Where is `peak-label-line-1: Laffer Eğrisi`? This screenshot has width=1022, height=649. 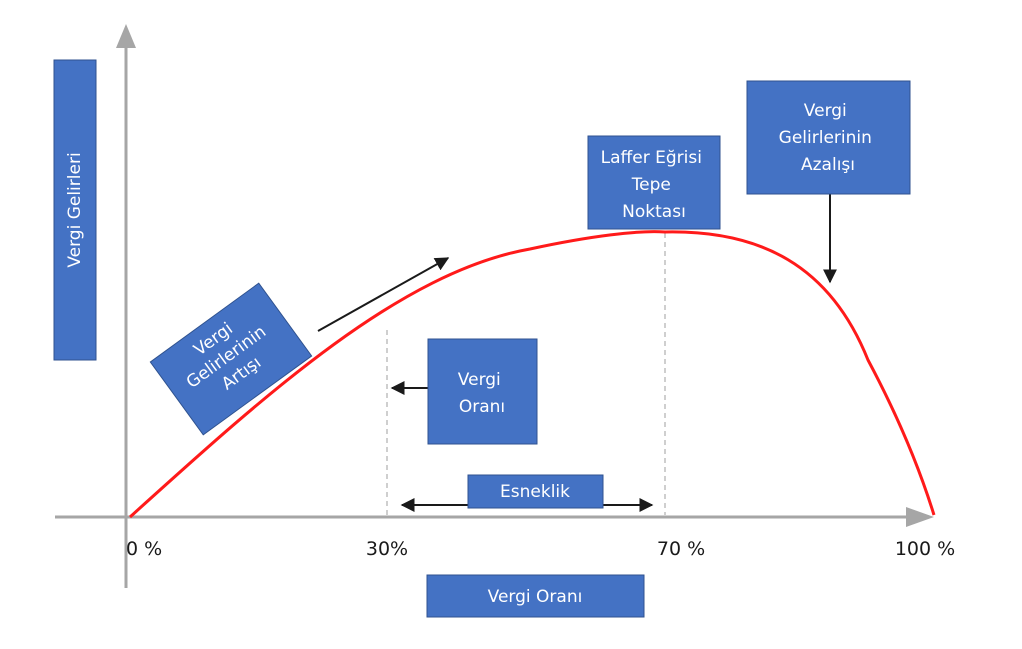 peak-label-line-1: Laffer Eğrisi is located at coordinates (651, 158).